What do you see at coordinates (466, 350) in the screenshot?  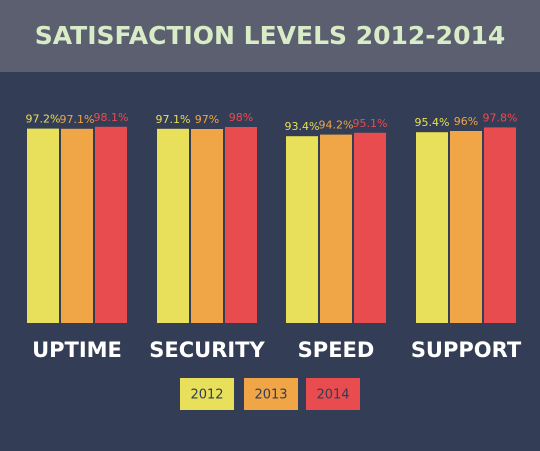 I see `category-label: SUPPORT` at bounding box center [466, 350].